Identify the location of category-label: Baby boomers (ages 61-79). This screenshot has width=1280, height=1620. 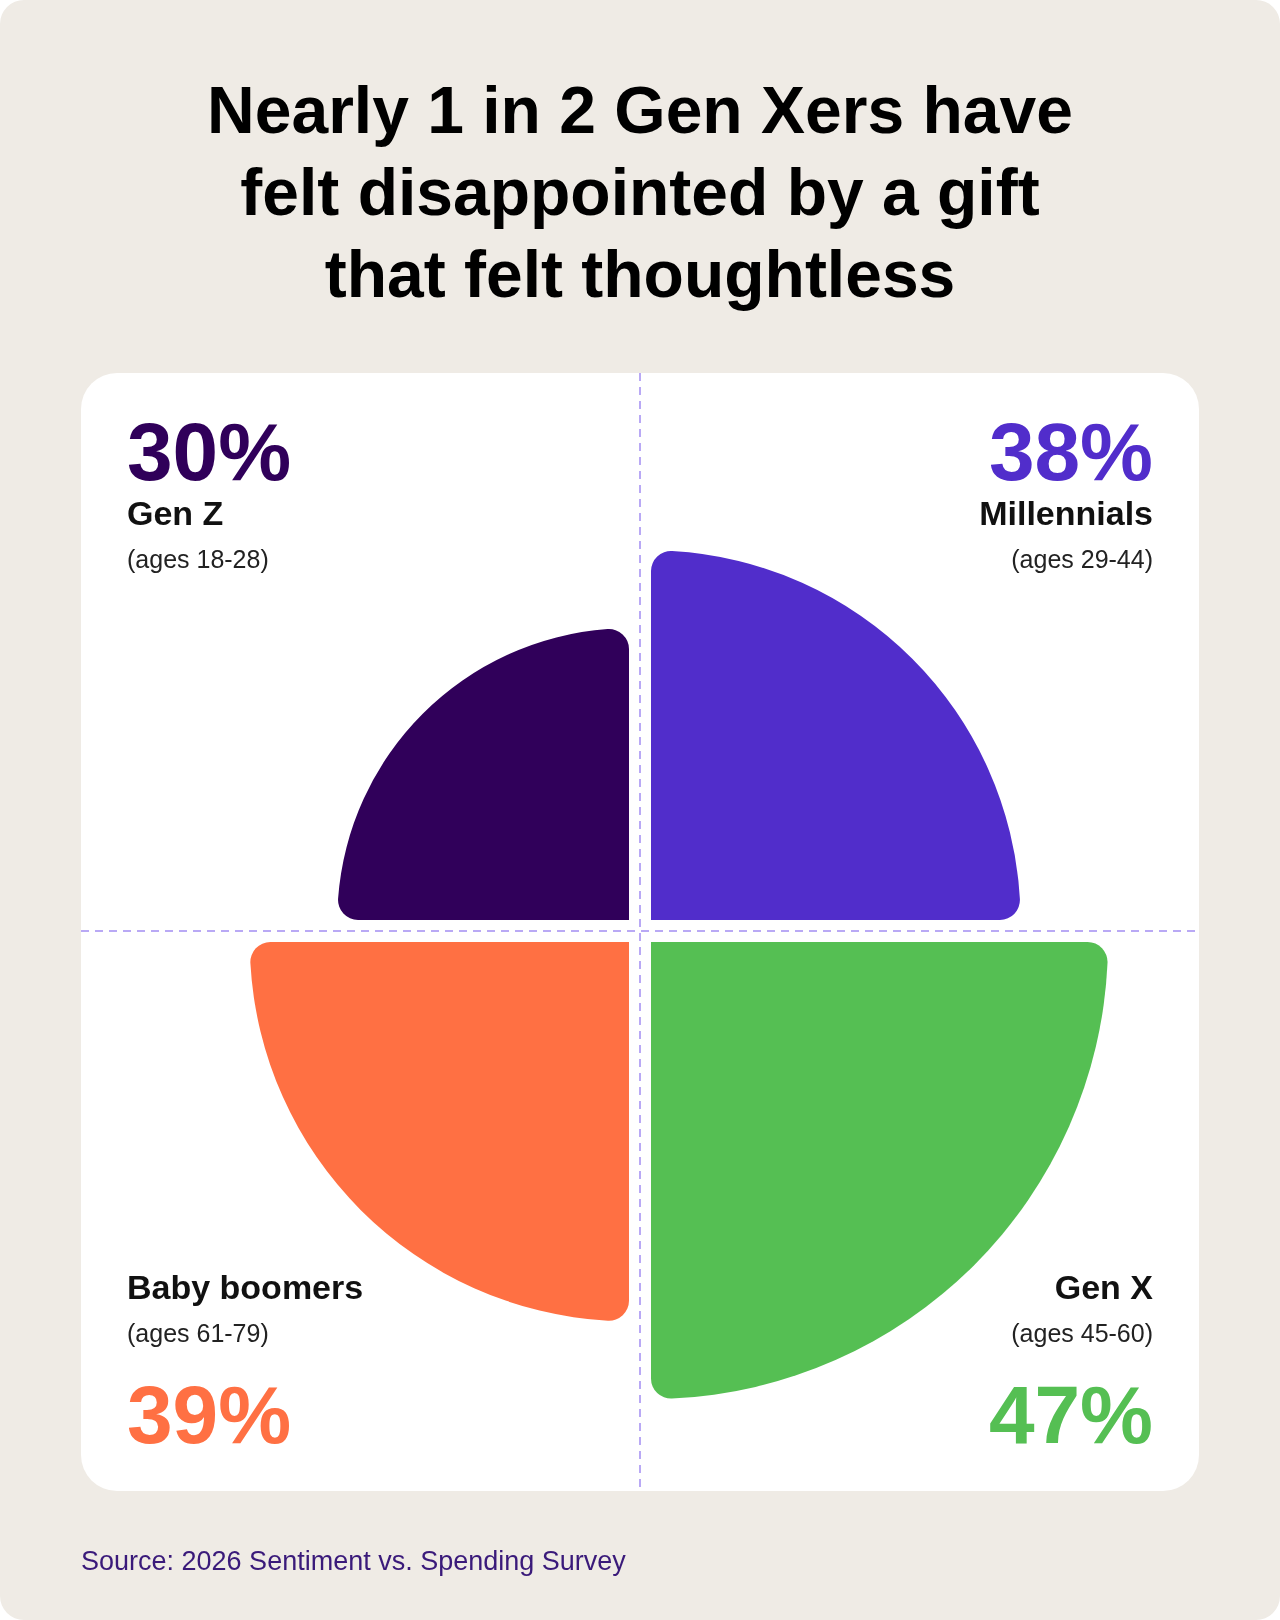
(245, 1307).